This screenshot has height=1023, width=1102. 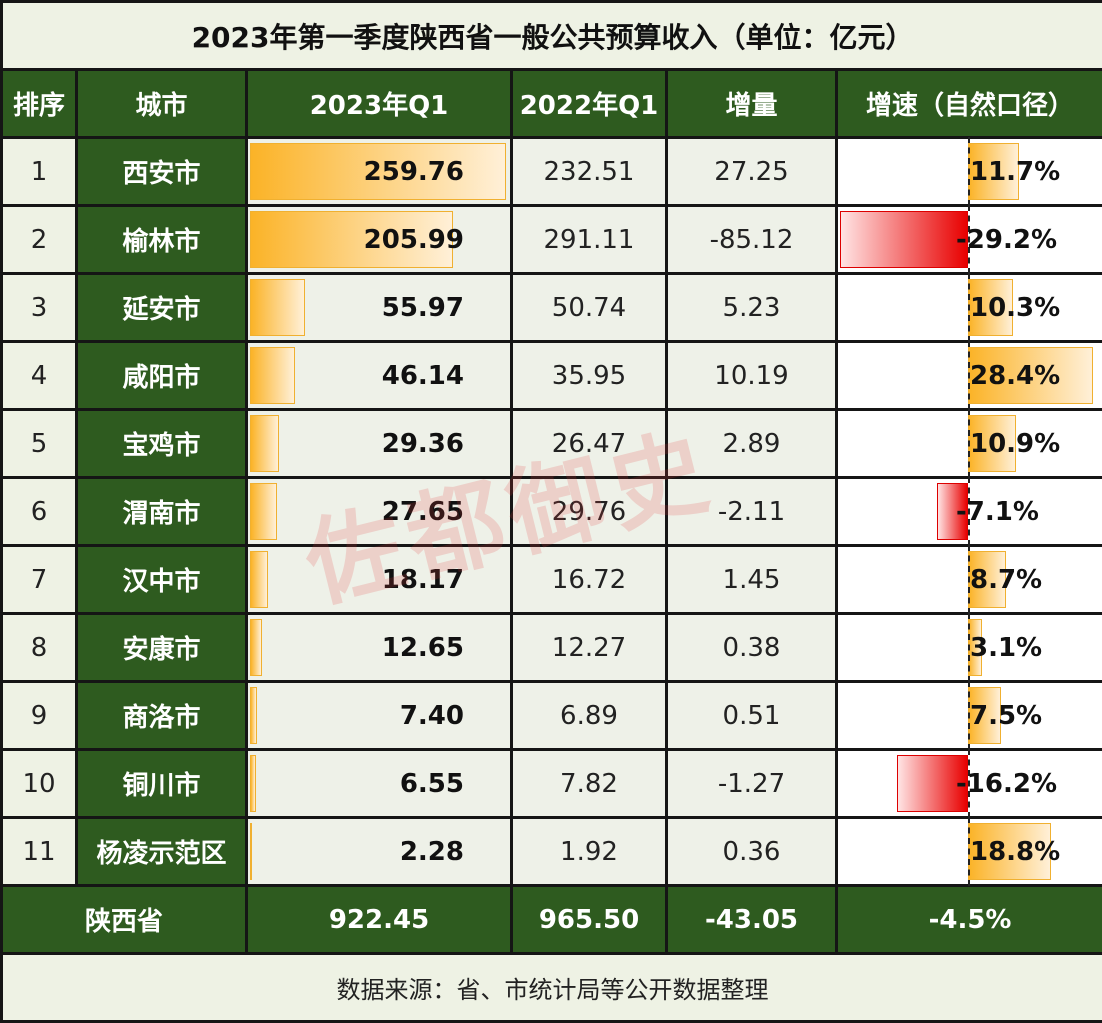 I want to click on q2023-value: 29.36, so click(x=423, y=444).